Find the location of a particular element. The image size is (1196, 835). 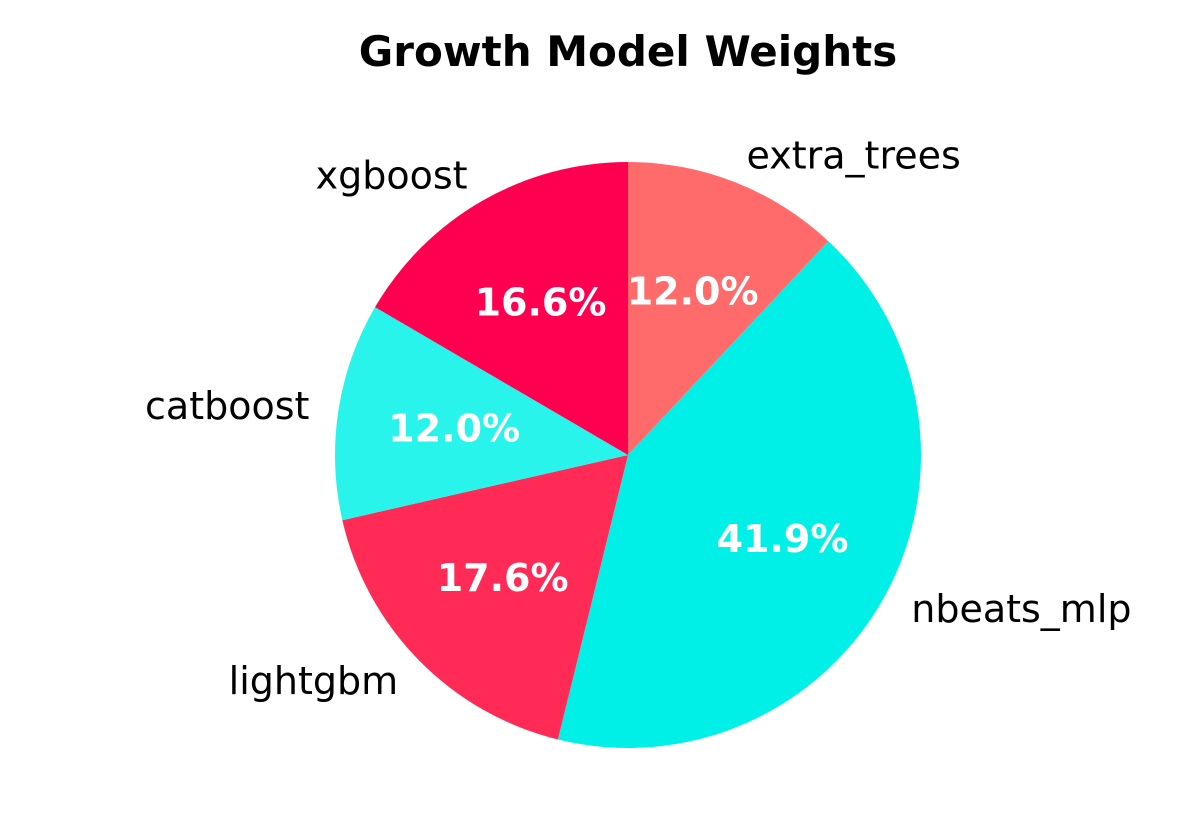

slice-label-catboost: catboost is located at coordinates (227, 406).